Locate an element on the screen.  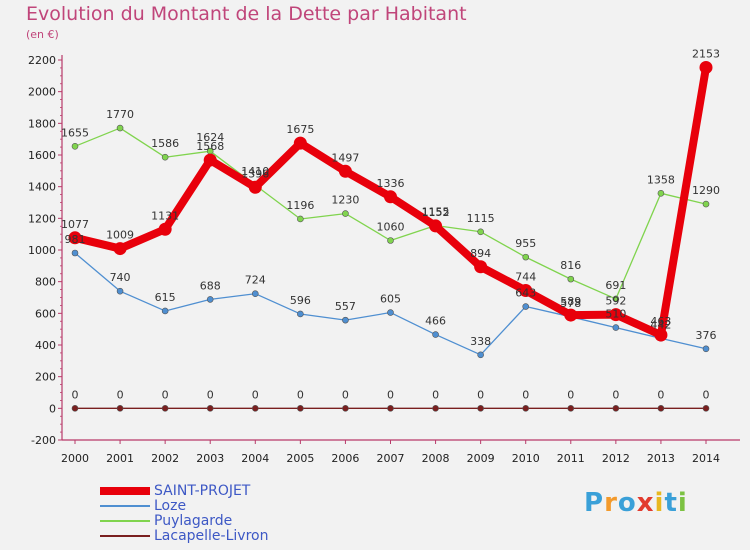
proxiti-logo: Proxiti is located at coordinates (636, 503).